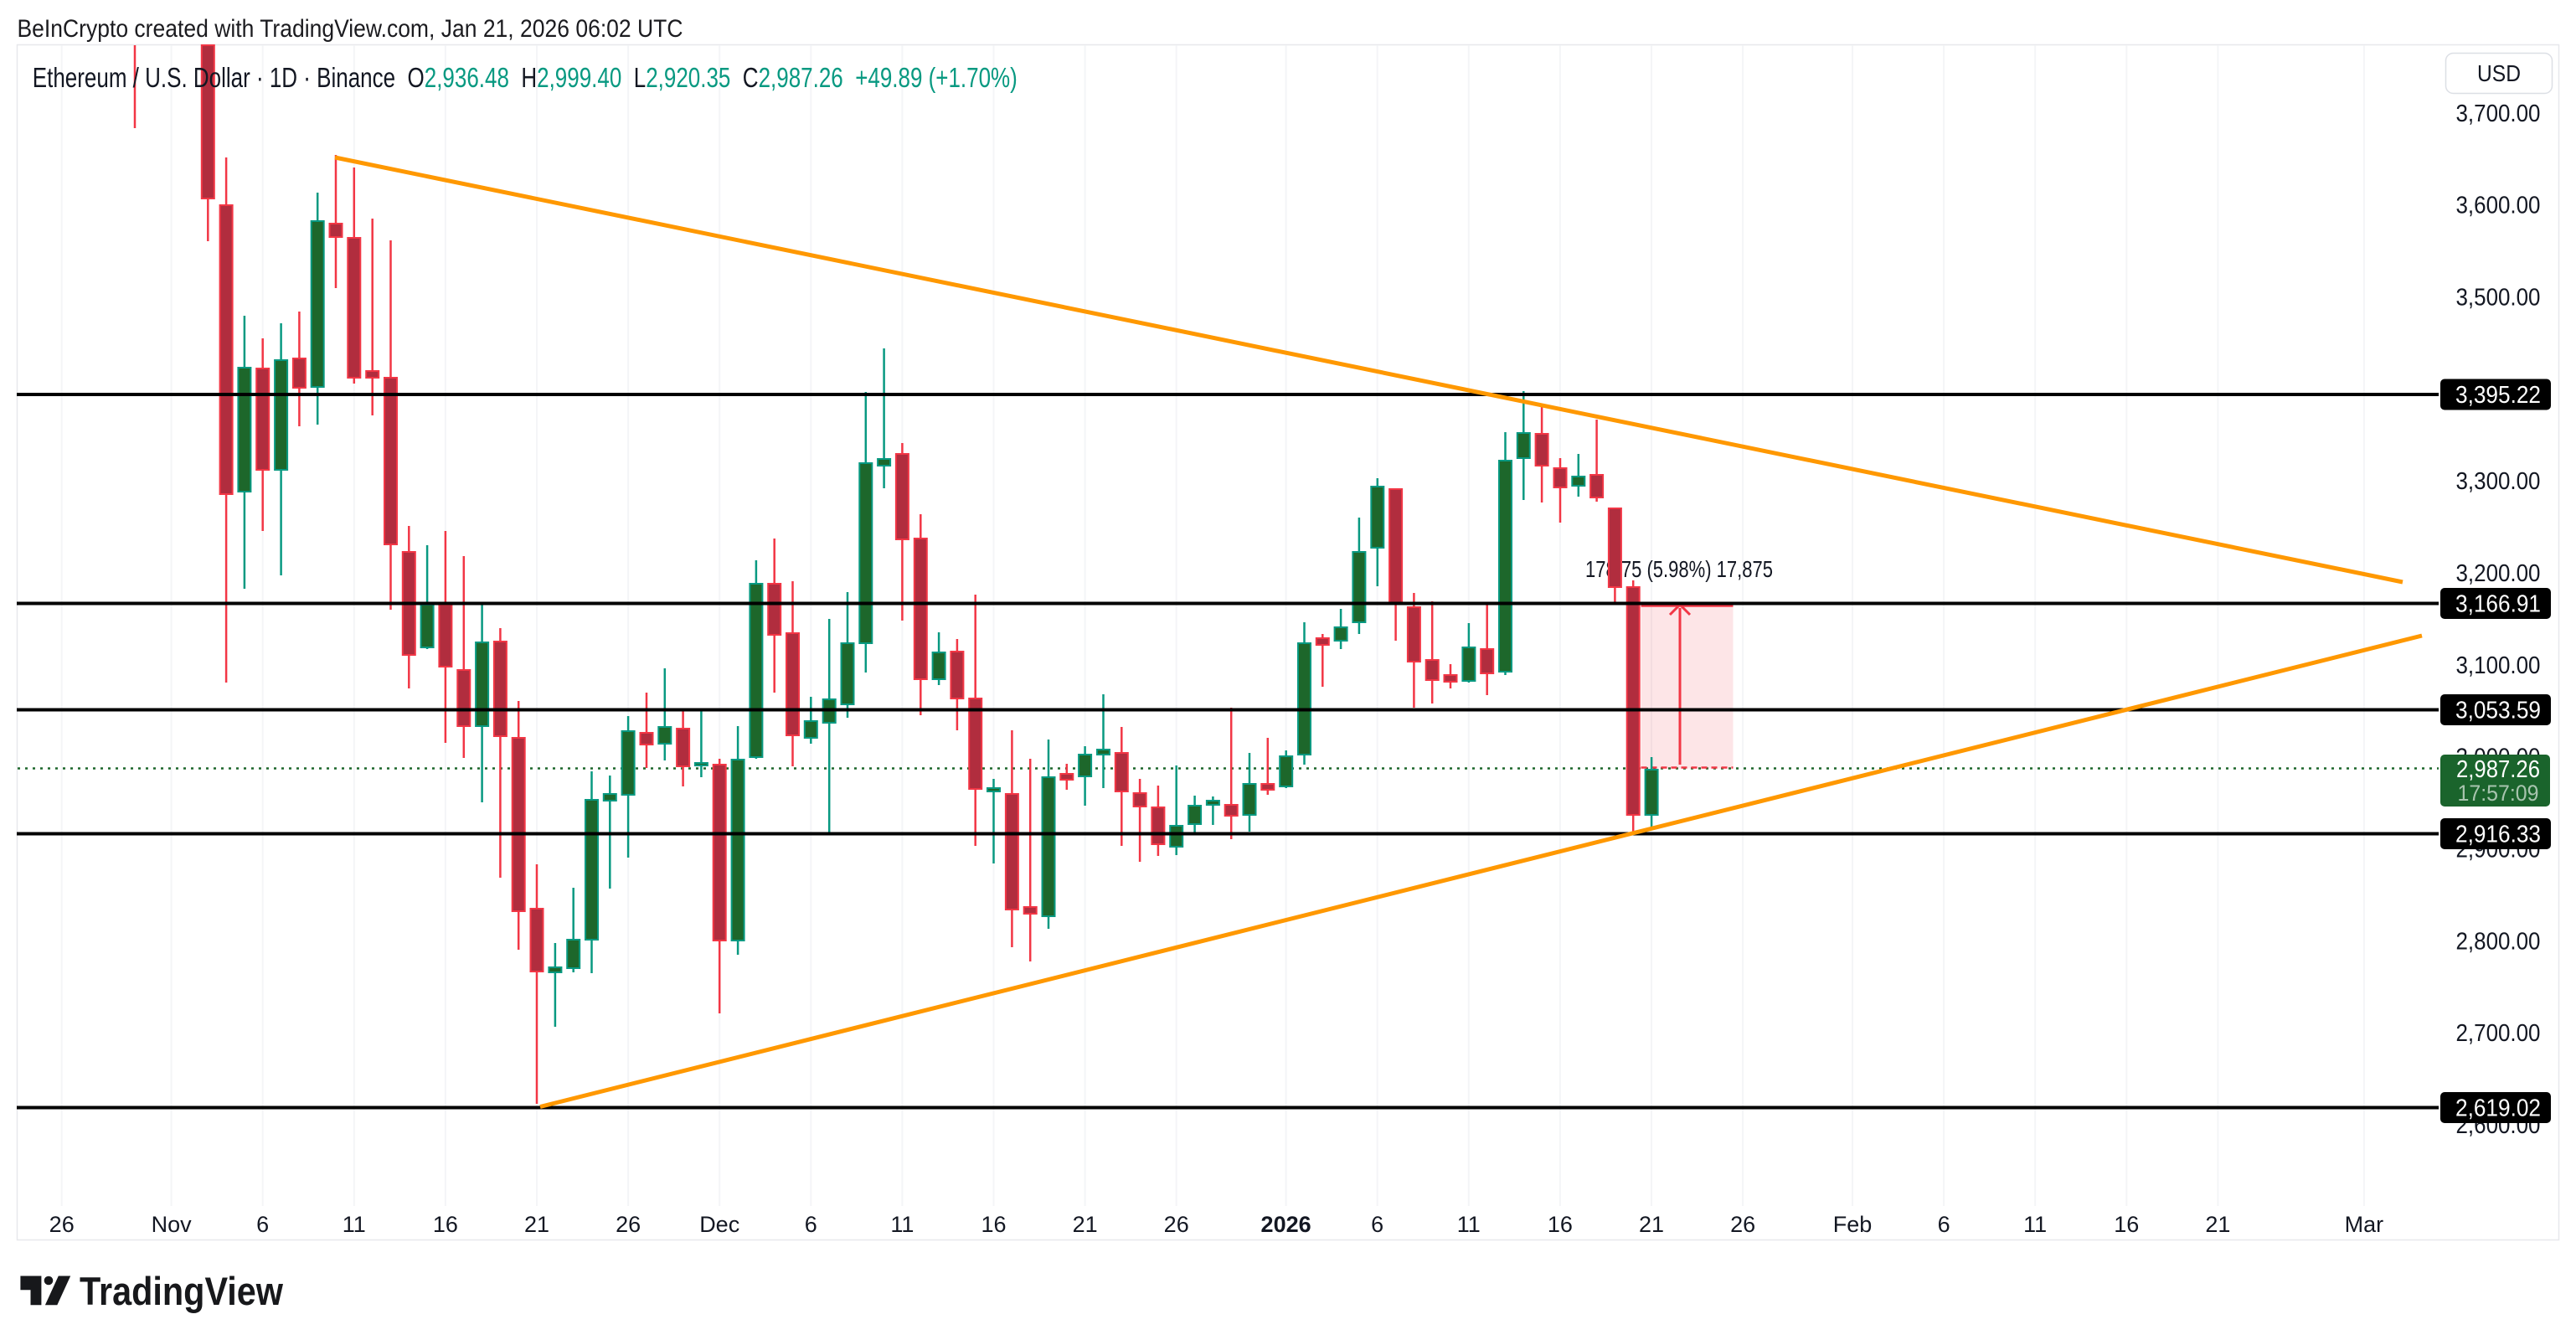 This screenshot has height=1340, width=2576. Describe the element at coordinates (2498, 769) in the screenshot. I see `svg-text: 2,987.26` at that location.